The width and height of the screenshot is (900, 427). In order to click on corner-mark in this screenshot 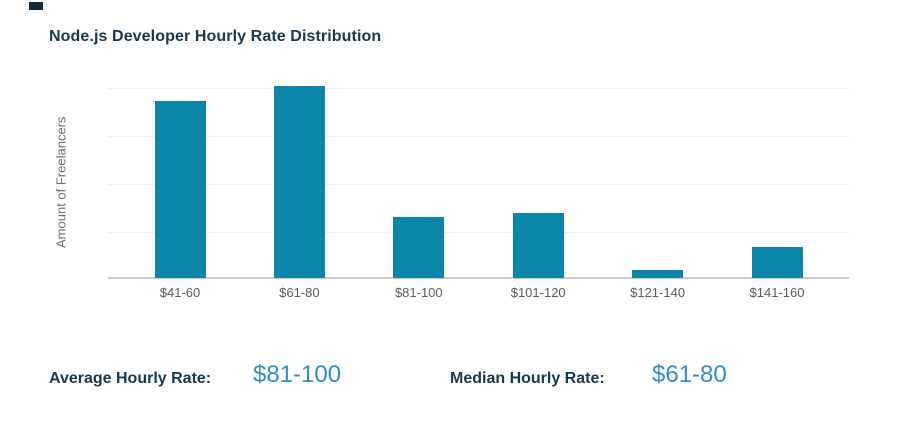, I will do `click(36, 6)`.